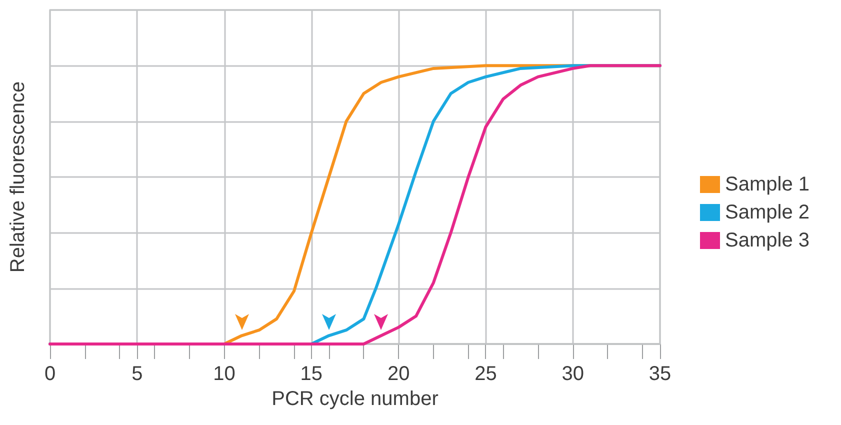 The height and width of the screenshot is (425, 841). What do you see at coordinates (485, 374) in the screenshot?
I see `x-tick-label: 25` at bounding box center [485, 374].